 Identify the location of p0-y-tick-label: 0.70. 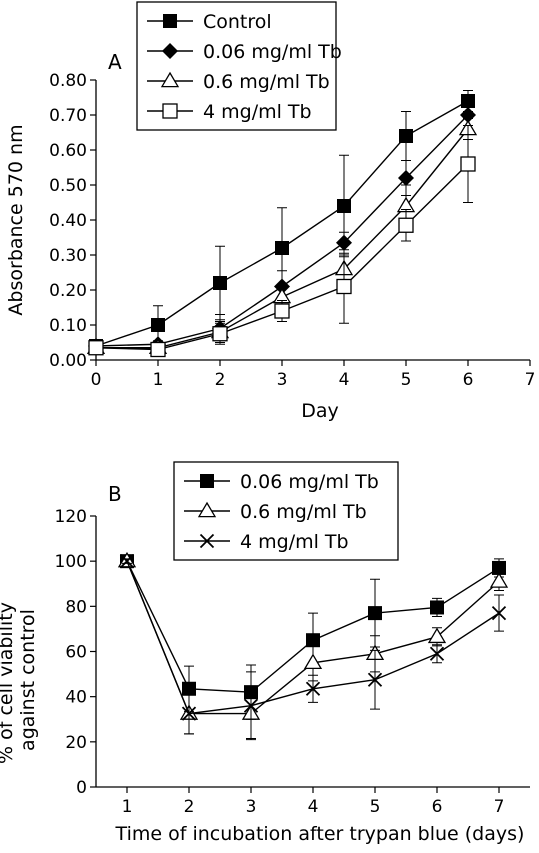
(68, 116).